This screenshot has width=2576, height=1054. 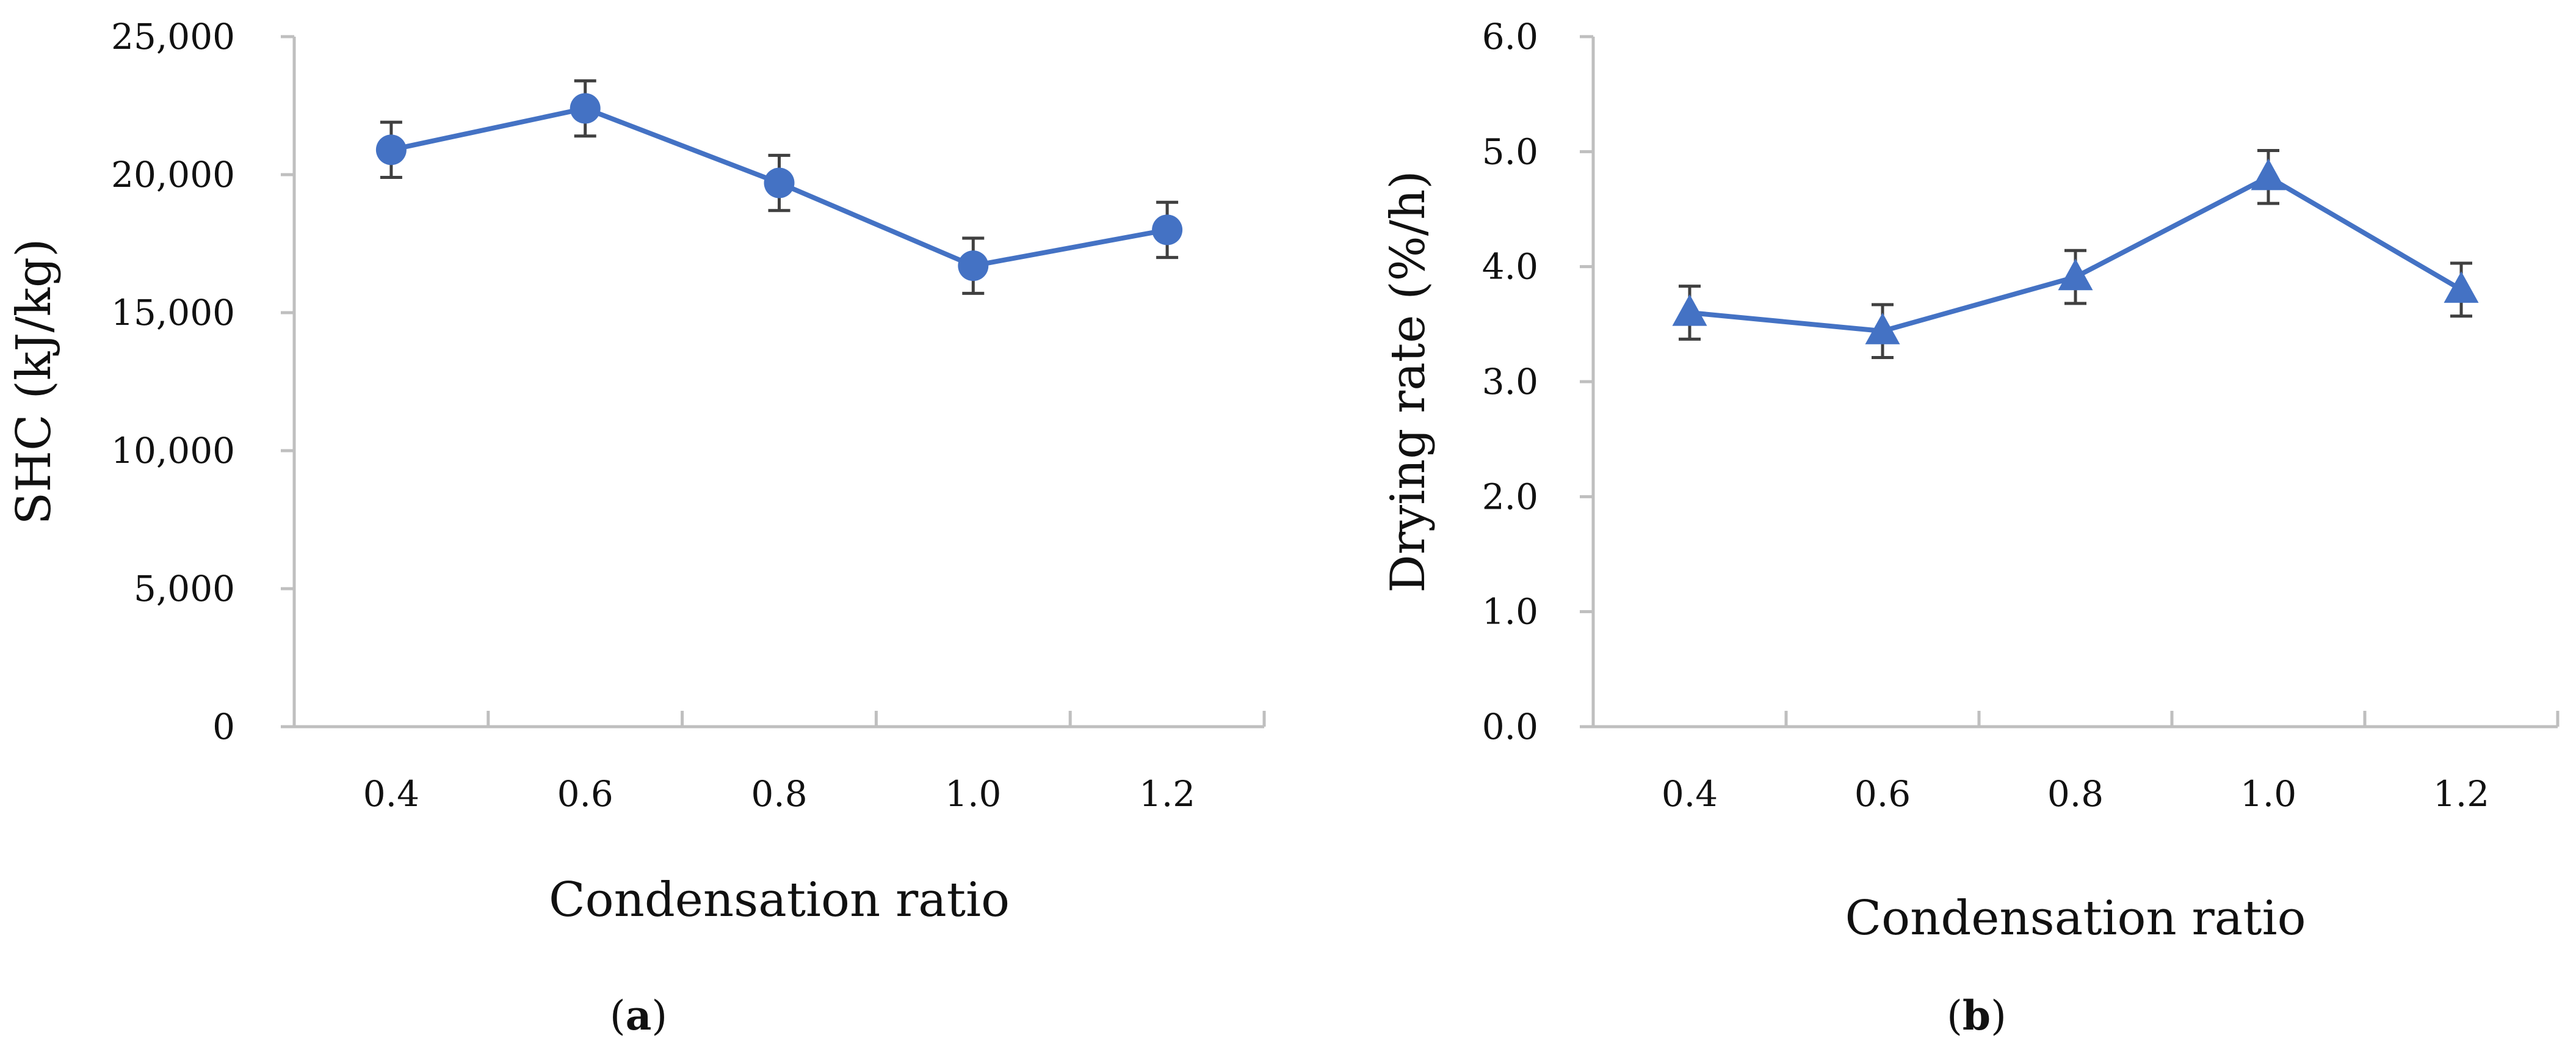 I want to click on chart-a-y-axis-title: SHC (kJ/kg), so click(x=34, y=382).